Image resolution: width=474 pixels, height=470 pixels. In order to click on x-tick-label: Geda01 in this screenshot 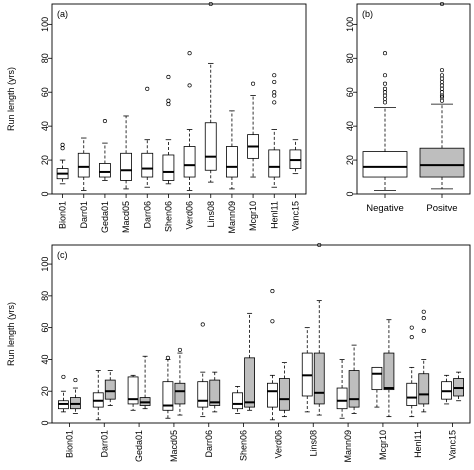, I will do `click(105, 217)`.